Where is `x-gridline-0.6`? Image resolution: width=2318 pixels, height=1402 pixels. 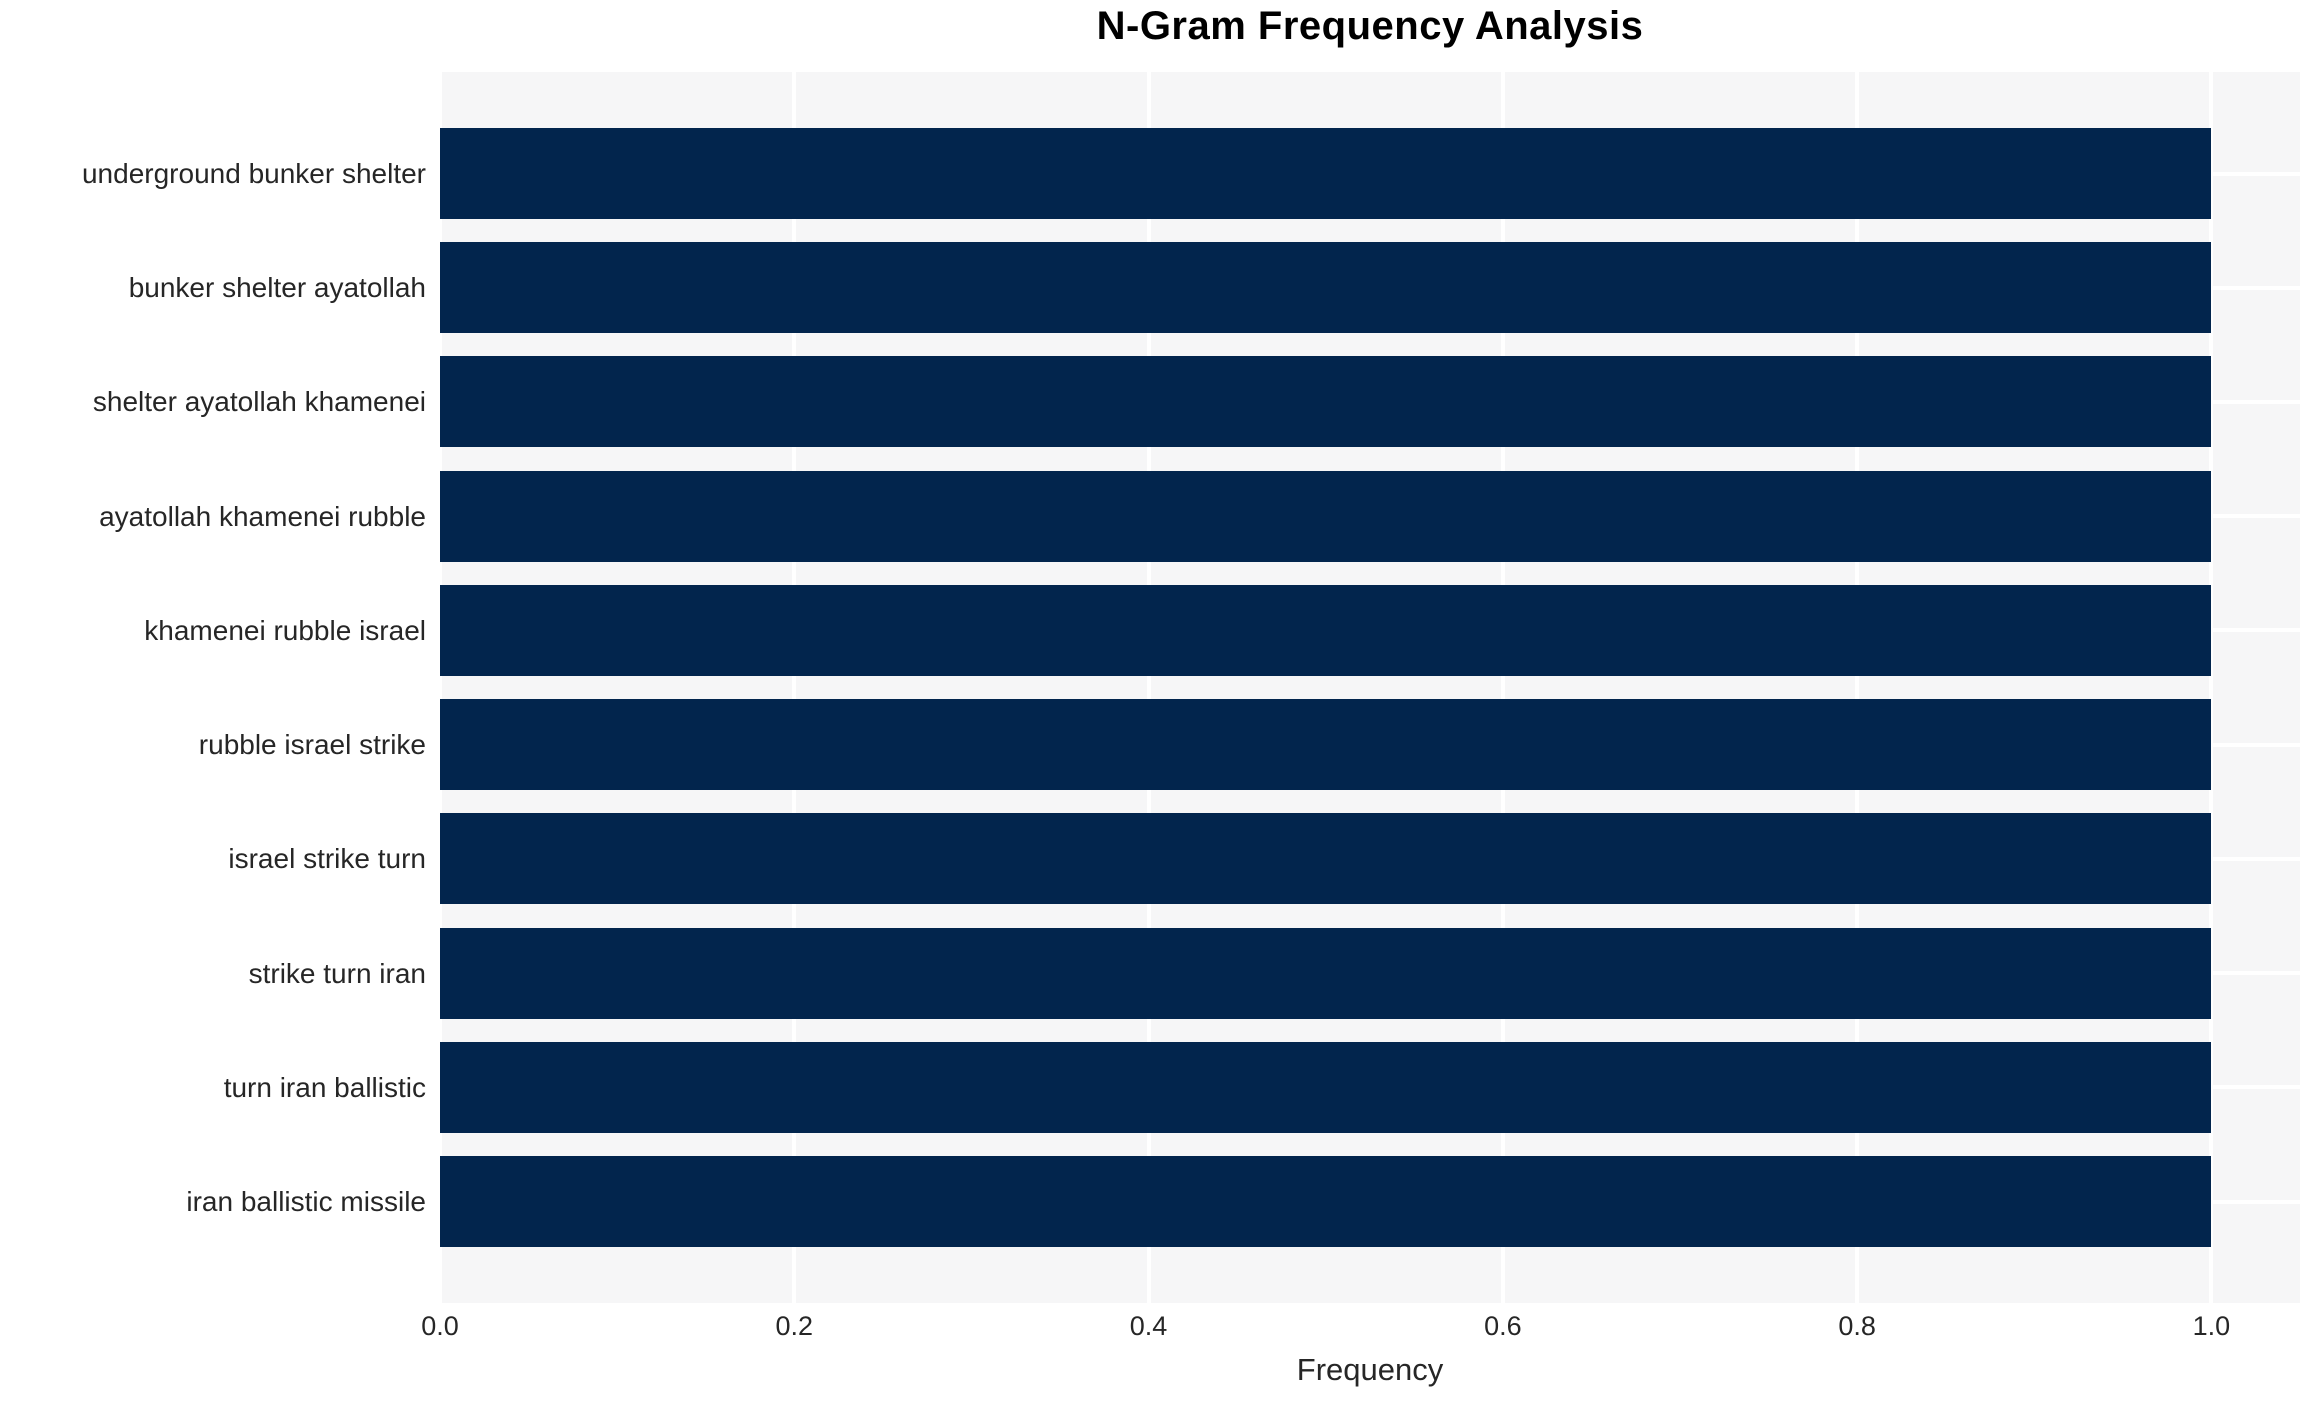
x-gridline-0.6 is located at coordinates (1502, 687).